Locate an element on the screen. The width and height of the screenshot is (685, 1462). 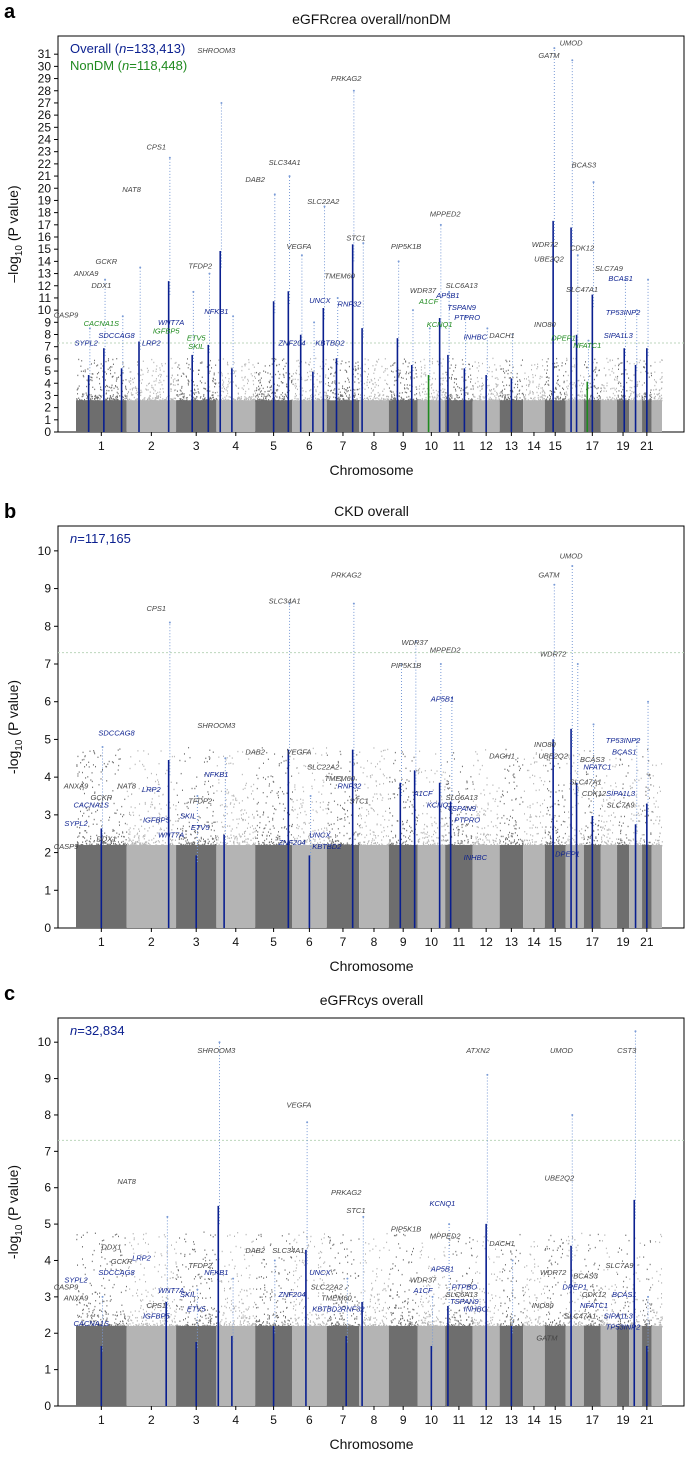
chromosome-band is located at coordinates (236, 886).